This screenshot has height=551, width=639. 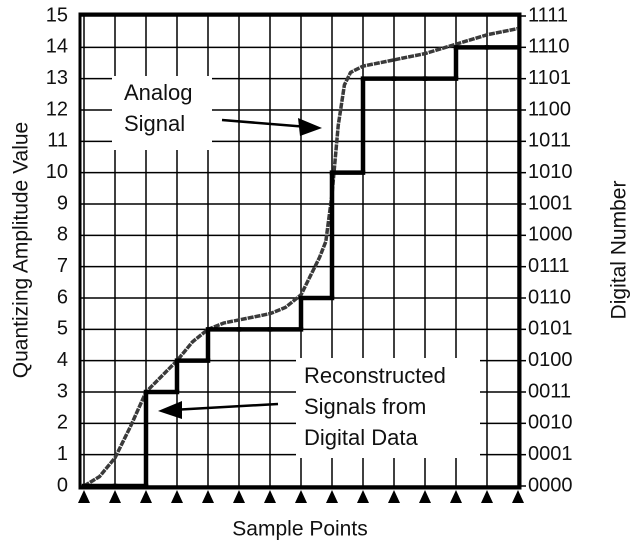 I want to click on y-tick-label: 5, so click(x=62, y=329).